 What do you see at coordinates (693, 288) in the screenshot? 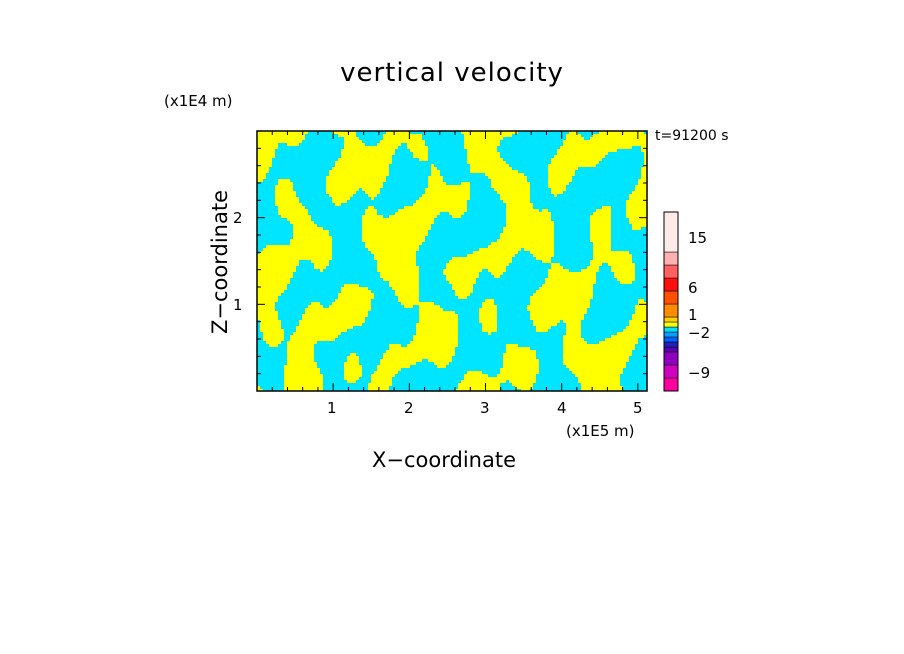
I see `colorbar-tick-label: 6` at bounding box center [693, 288].